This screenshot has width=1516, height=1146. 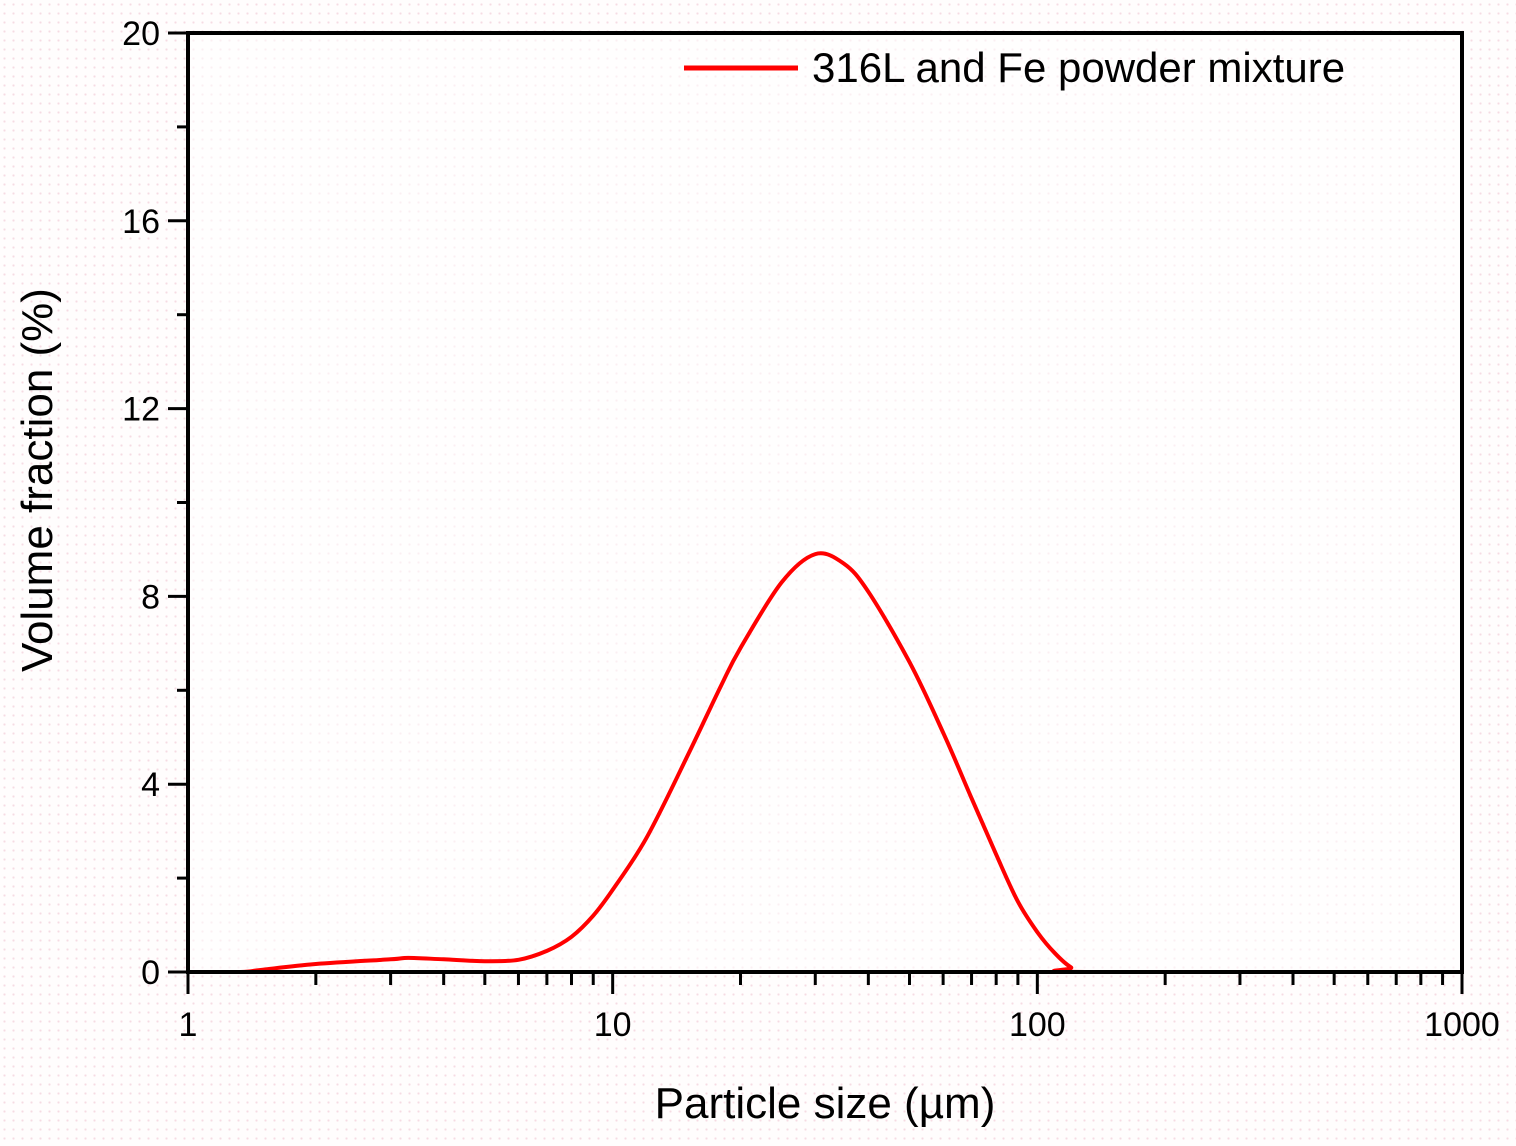 I want to click on x-tick-label: 100, so click(x=1037, y=1025).